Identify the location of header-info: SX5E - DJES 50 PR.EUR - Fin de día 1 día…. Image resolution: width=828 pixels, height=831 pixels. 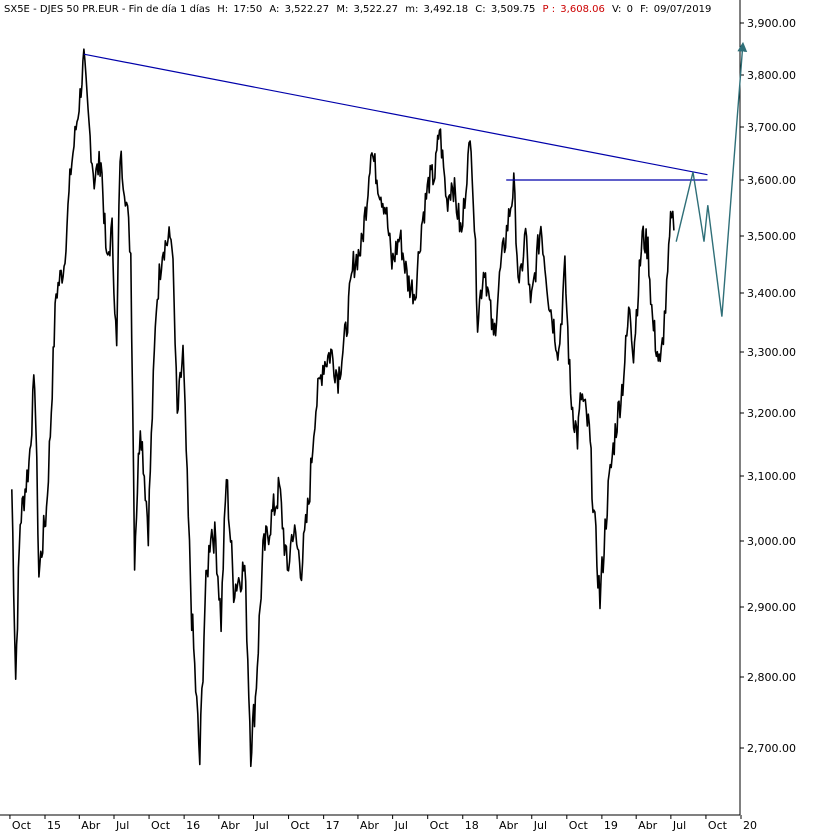
(357, 9).